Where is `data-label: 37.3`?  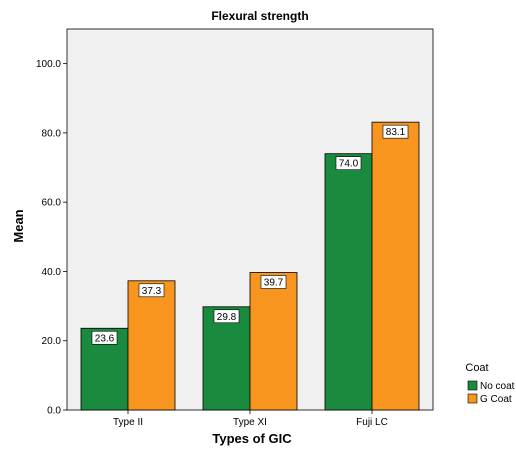
data-label: 37.3 is located at coordinates (152, 291).